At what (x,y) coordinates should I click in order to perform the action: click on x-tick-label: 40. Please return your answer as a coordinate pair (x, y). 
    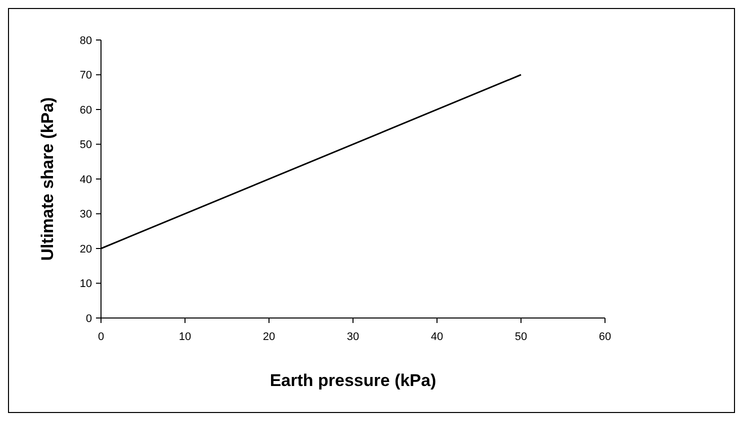
    Looking at the image, I should click on (437, 337).